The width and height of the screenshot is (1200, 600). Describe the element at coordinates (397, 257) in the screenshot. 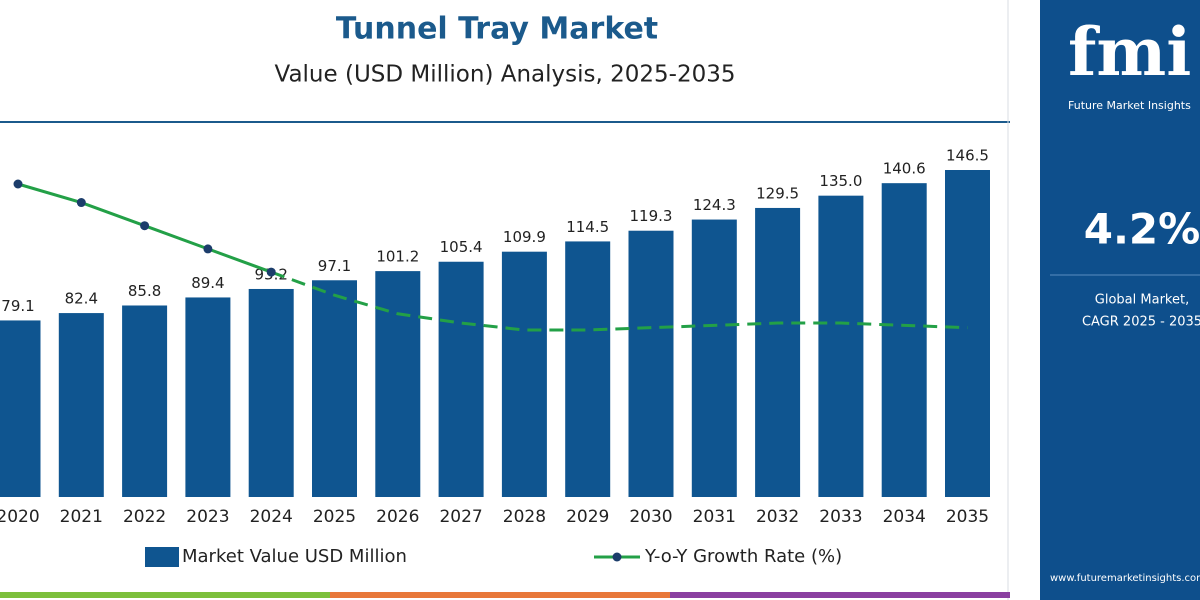

I see `data-label: 101.2` at that location.